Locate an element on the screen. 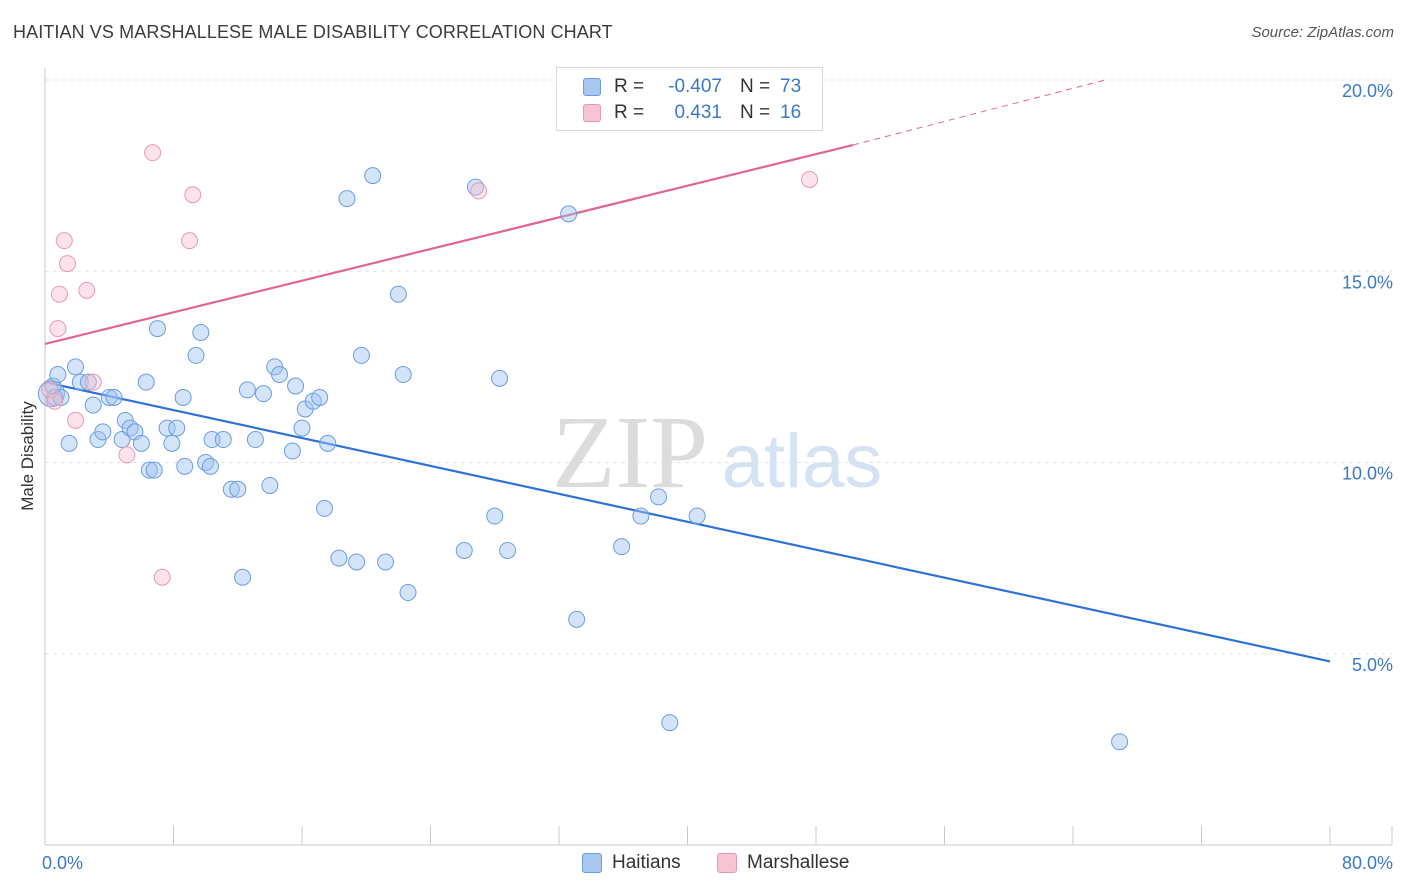  source-label: Source: ZipAtlas.com is located at coordinates (1322, 32).